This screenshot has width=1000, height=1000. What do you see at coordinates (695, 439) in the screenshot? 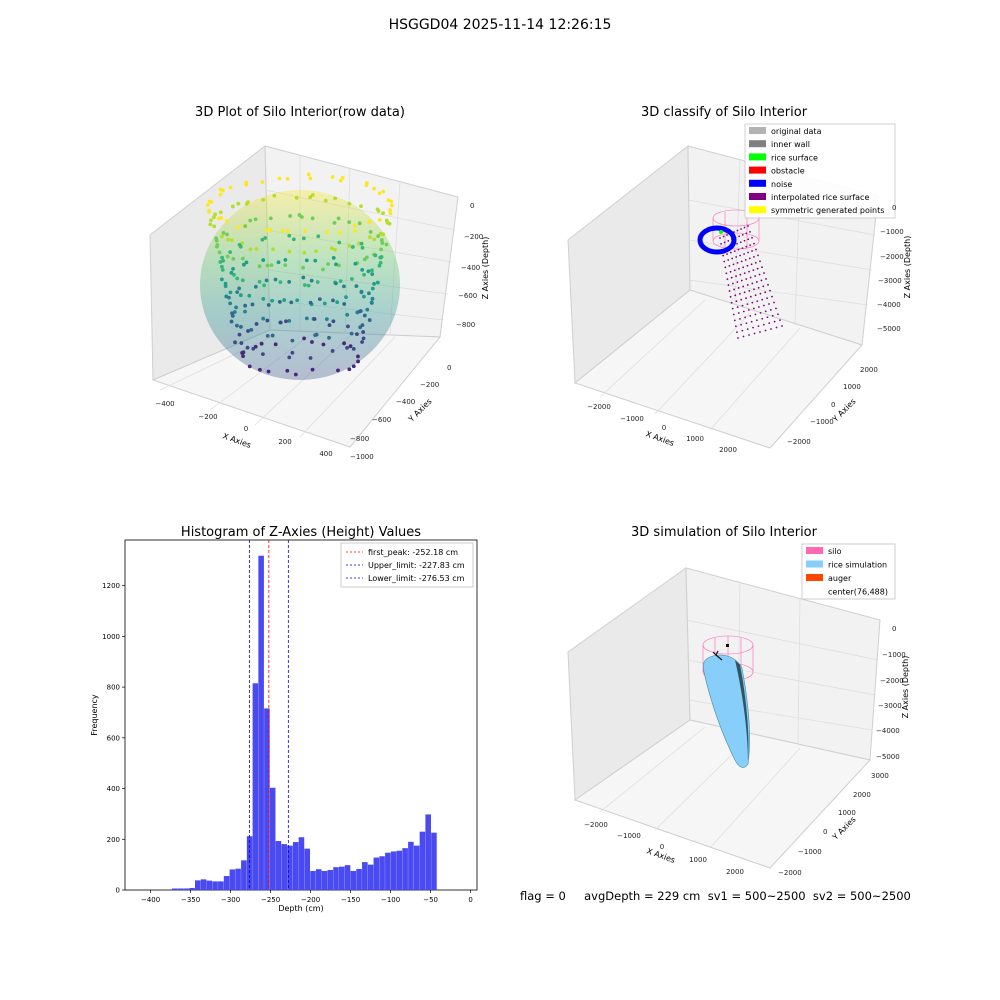
I see `classify-xtick: 1000` at bounding box center [695, 439].